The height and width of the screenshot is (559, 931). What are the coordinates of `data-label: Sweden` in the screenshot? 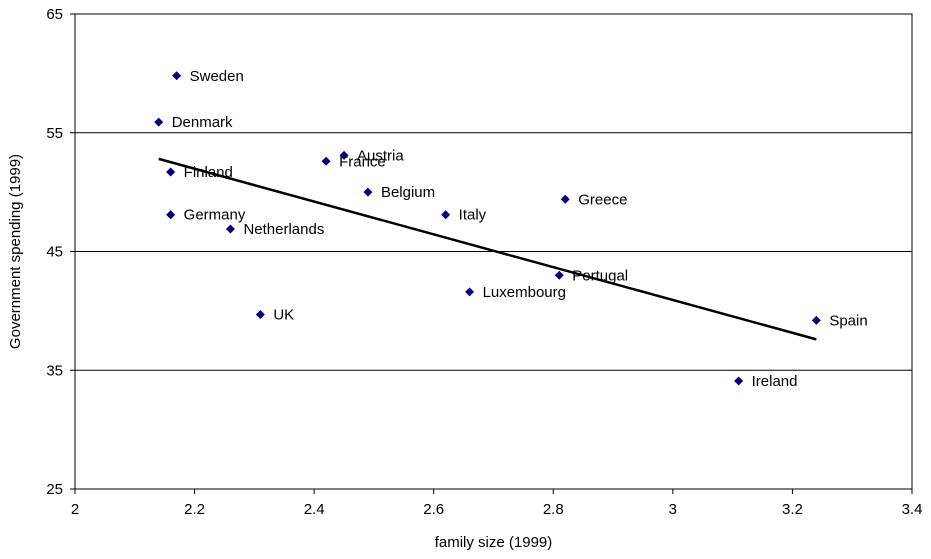 It's located at (217, 76).